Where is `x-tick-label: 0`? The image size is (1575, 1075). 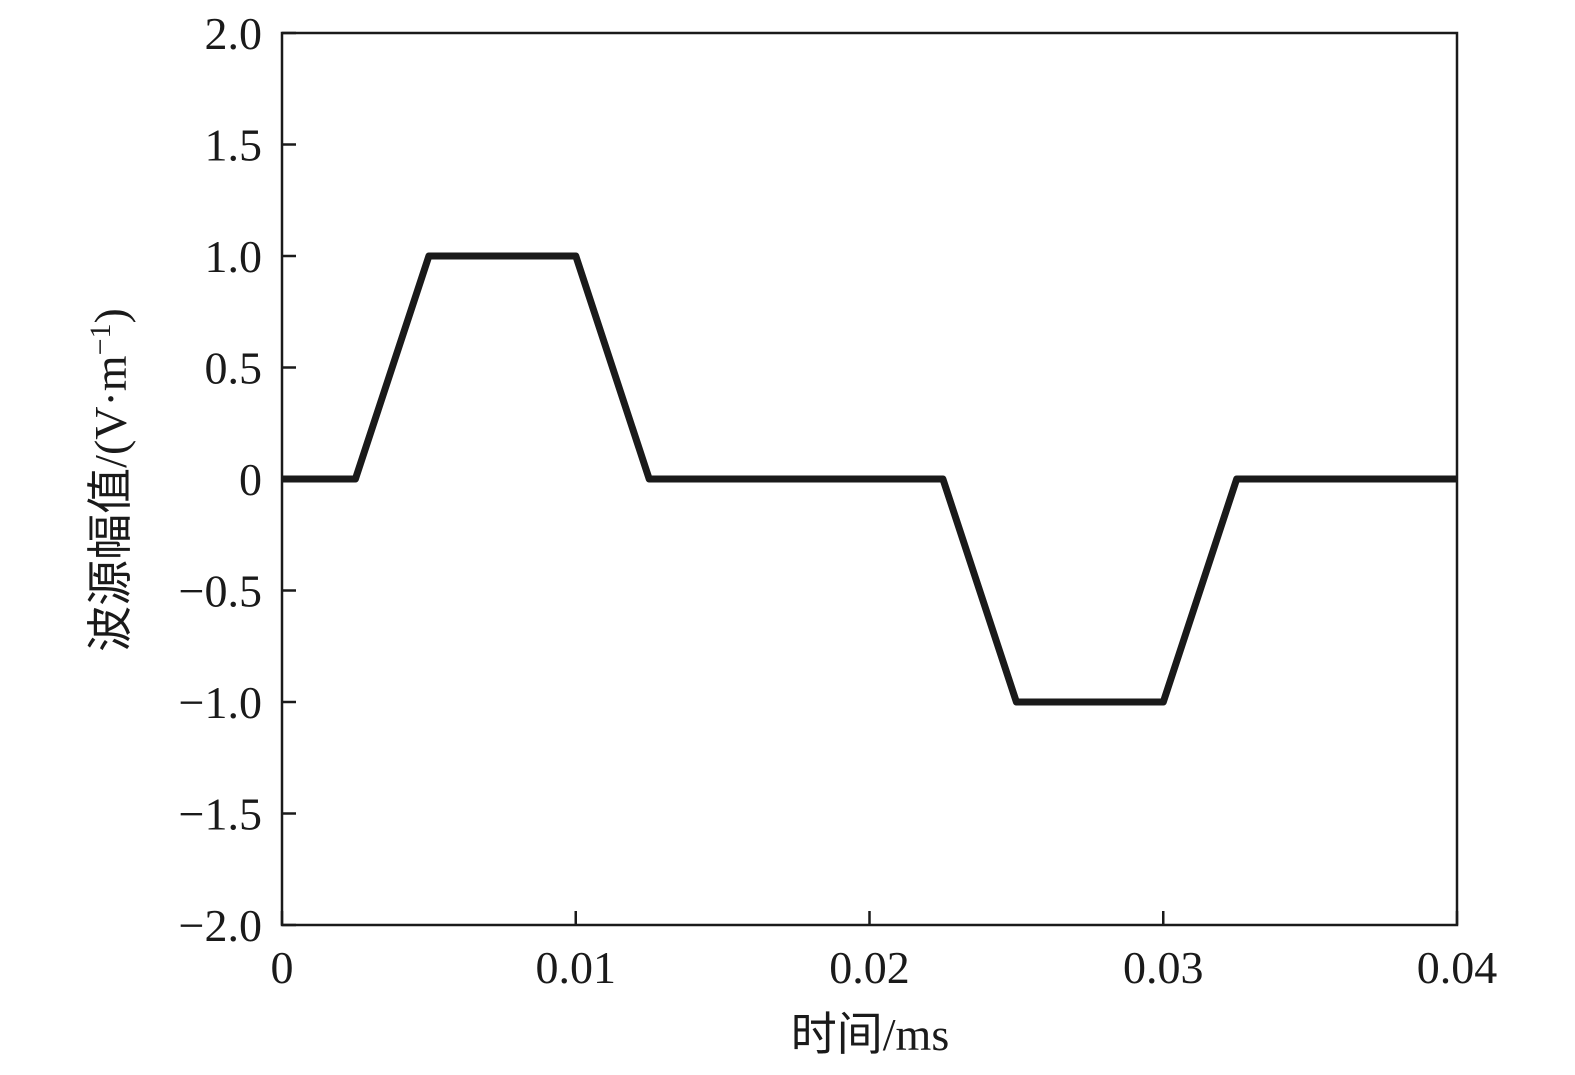 x-tick-label: 0 is located at coordinates (282, 967).